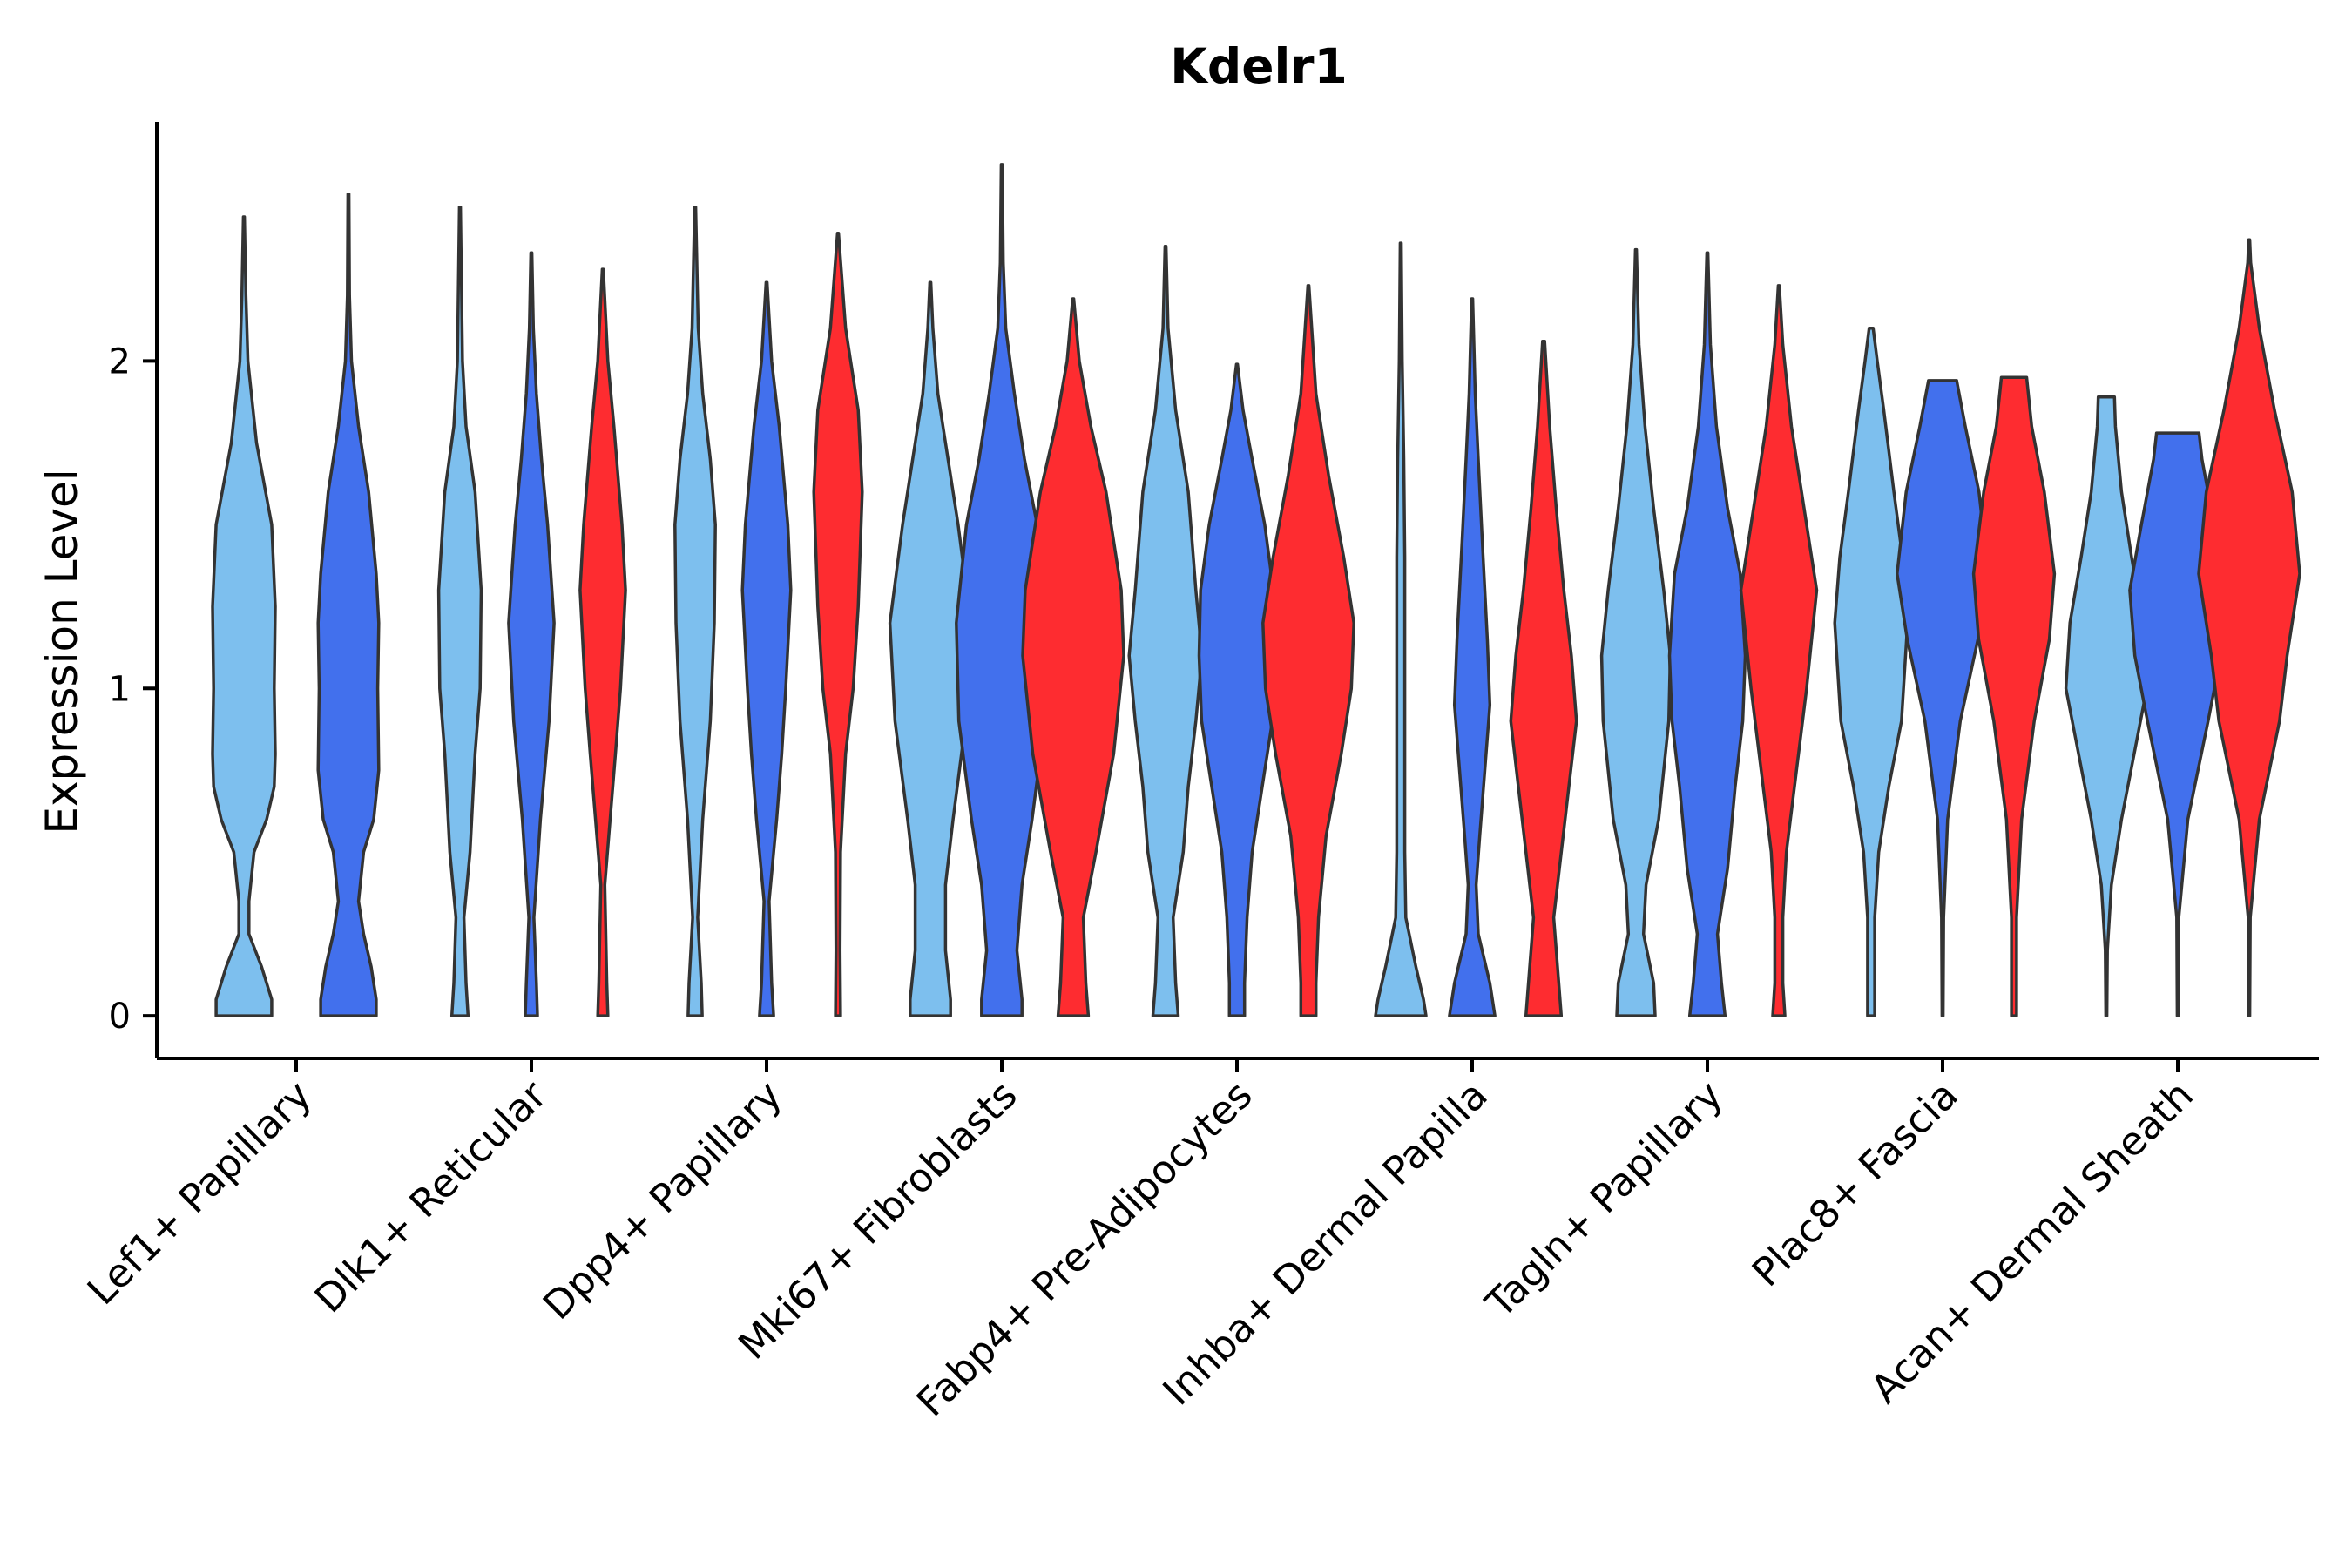 This screenshot has width=2352, height=1568. I want to click on y-tick-label: 1, so click(120, 689).